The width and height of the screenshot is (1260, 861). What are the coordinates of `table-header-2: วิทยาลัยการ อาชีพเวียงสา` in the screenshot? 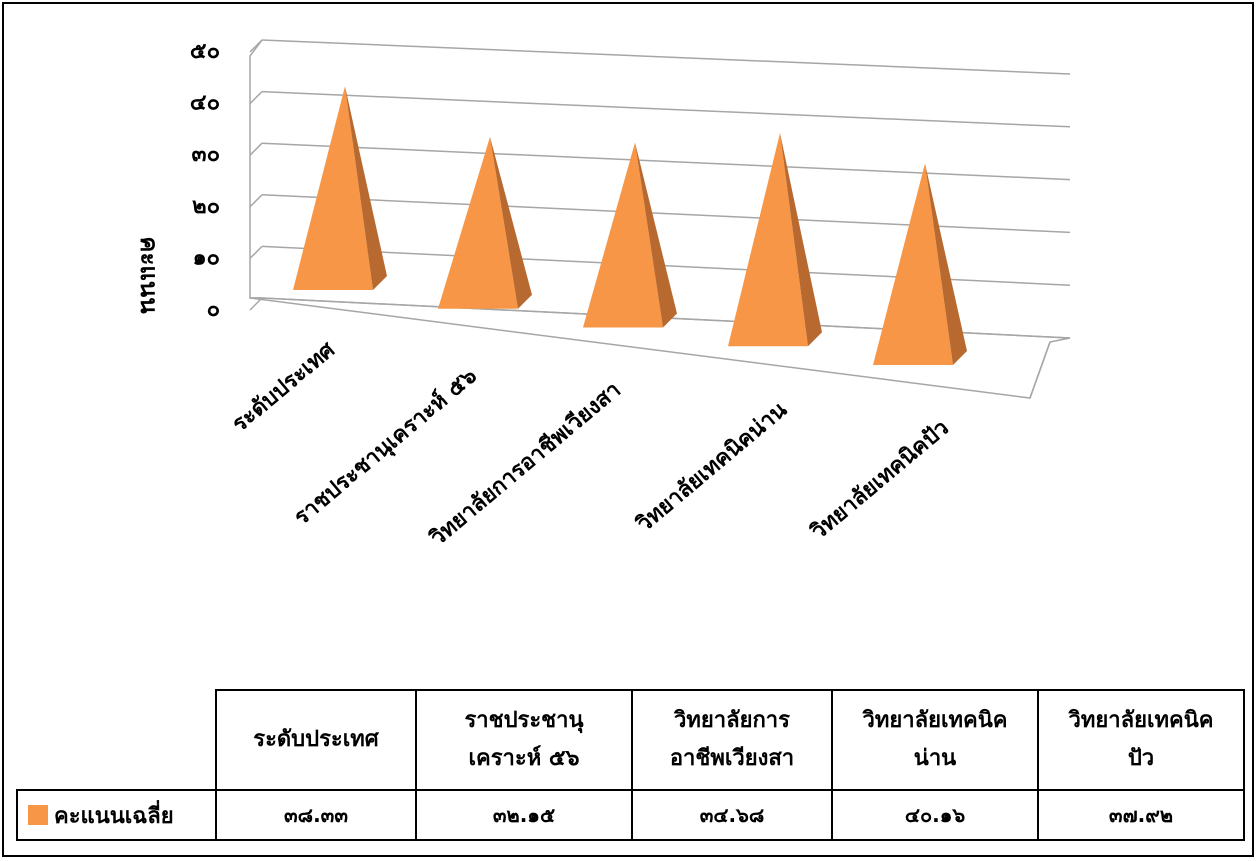 It's located at (732, 740).